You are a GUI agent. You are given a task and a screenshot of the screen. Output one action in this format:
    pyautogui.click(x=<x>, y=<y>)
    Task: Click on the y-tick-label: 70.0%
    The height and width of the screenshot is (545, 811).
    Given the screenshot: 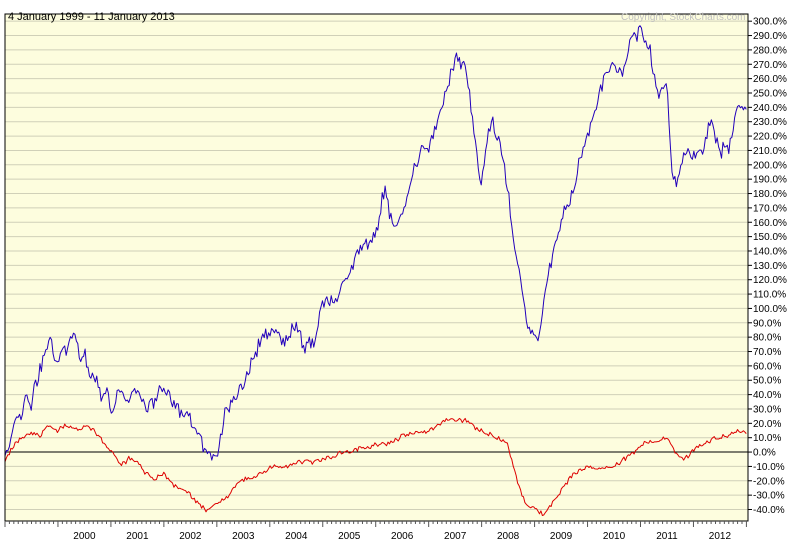 What is the action you would take?
    pyautogui.click(x=767, y=352)
    